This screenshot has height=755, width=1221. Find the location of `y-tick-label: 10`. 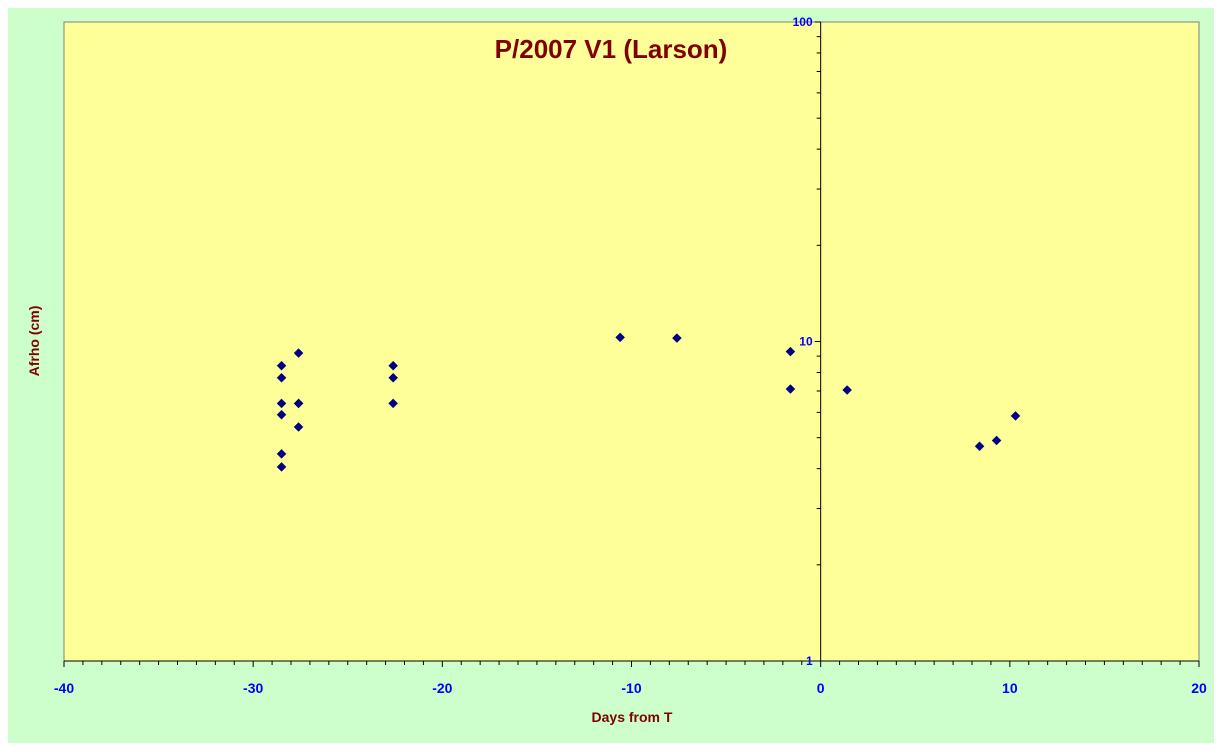

y-tick-label: 10 is located at coordinates (806, 342).